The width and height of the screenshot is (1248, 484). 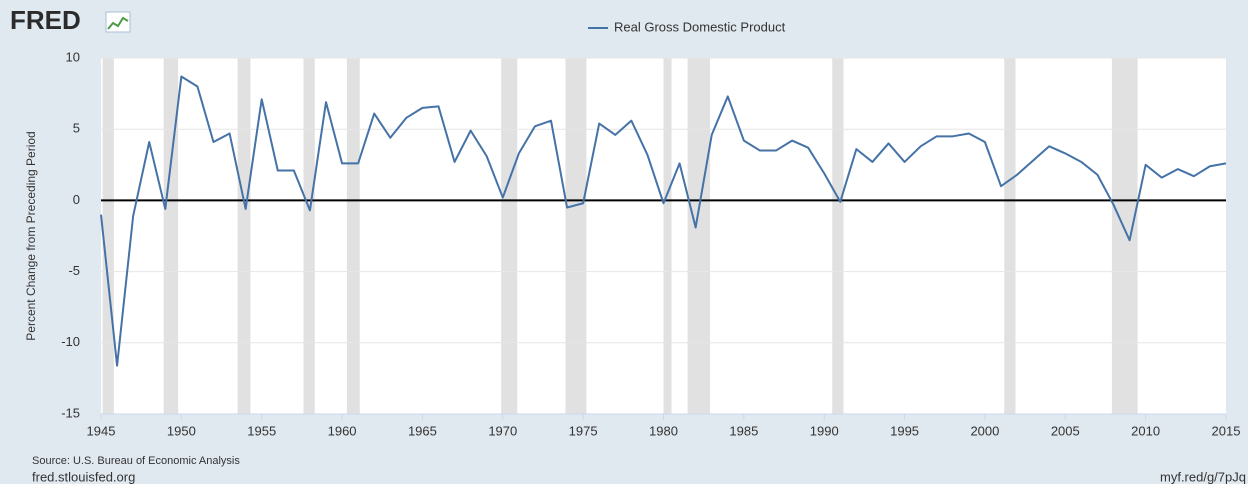 What do you see at coordinates (824, 430) in the screenshot?
I see `x-tick-label: 1990` at bounding box center [824, 430].